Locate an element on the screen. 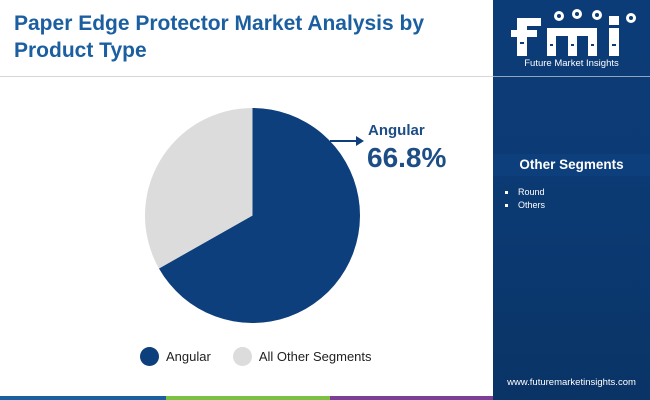 This screenshot has width=650, height=400. list-item: Others is located at coordinates (525, 205).